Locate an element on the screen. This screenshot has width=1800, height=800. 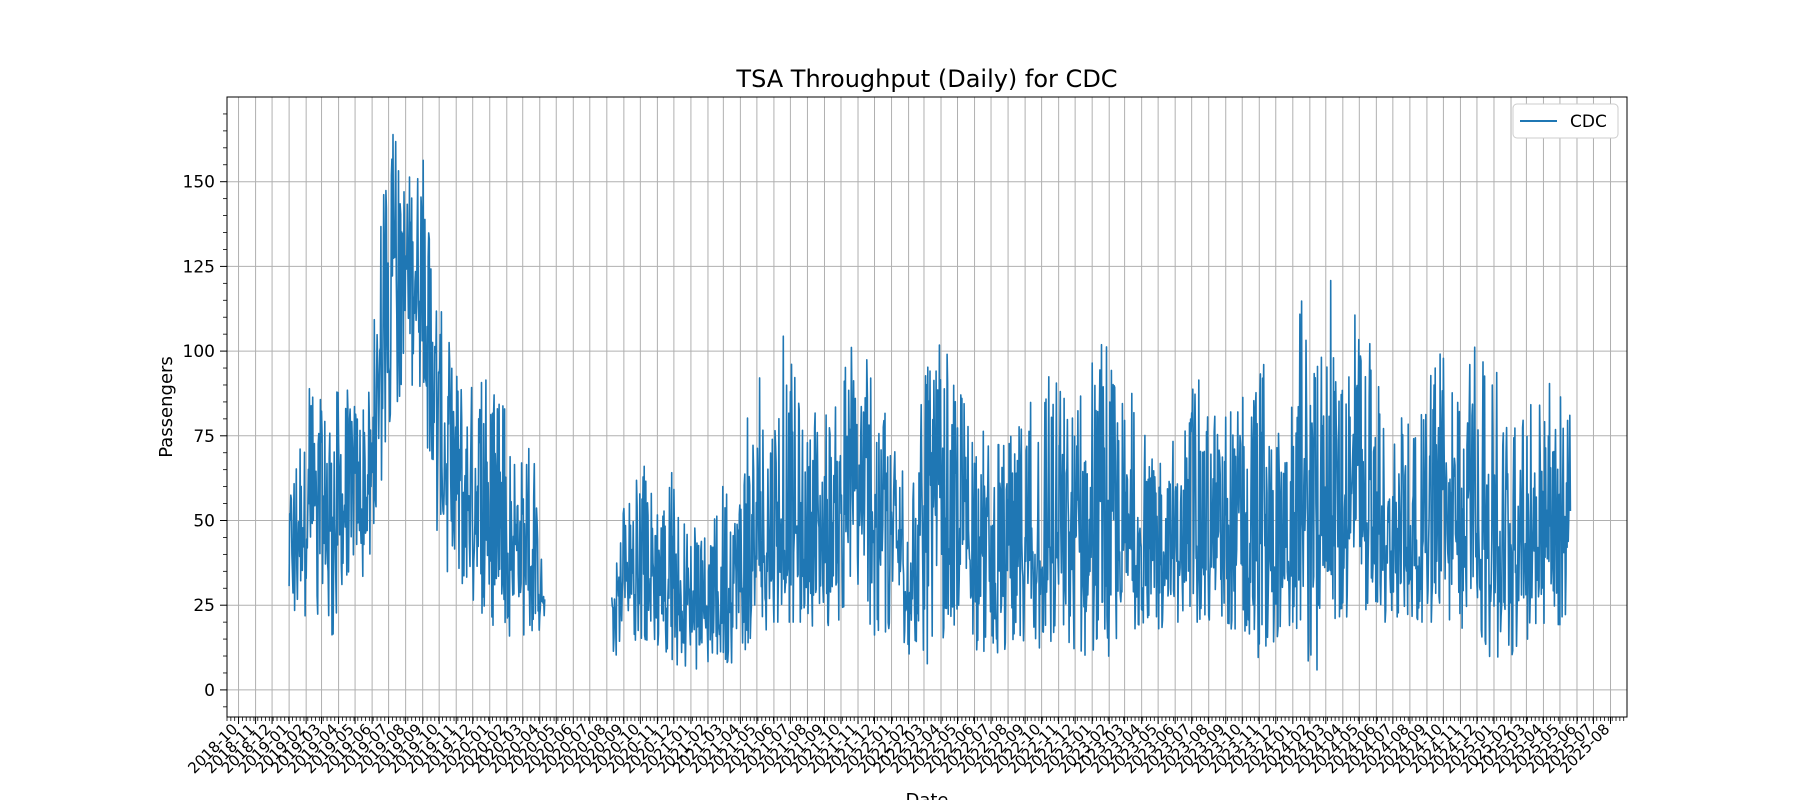
series-line-cdc is located at coordinates (417, 385).